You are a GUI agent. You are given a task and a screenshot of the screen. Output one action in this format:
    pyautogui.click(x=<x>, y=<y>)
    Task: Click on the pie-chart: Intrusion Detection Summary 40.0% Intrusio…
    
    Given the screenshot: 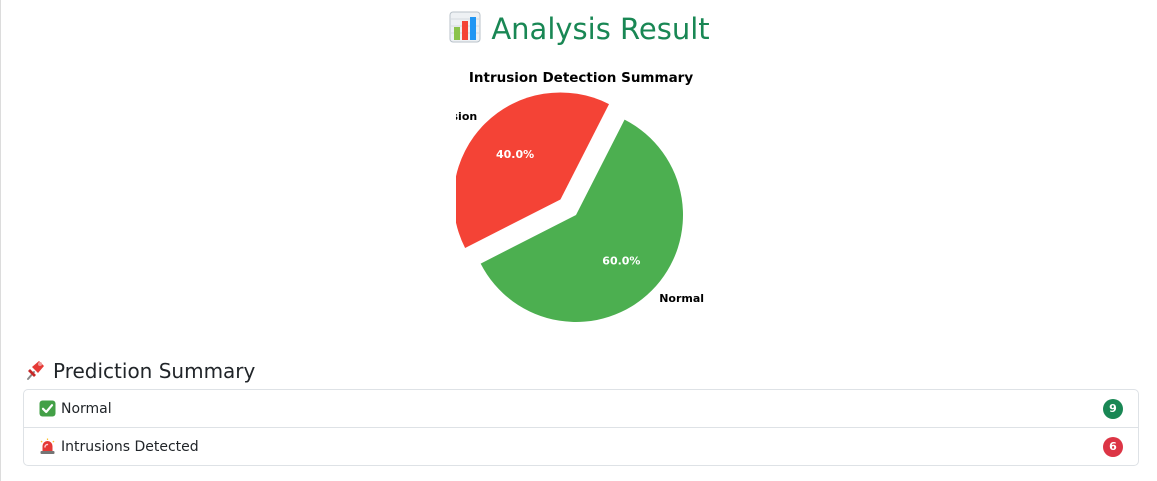 What is the action you would take?
    pyautogui.click(x=563, y=202)
    